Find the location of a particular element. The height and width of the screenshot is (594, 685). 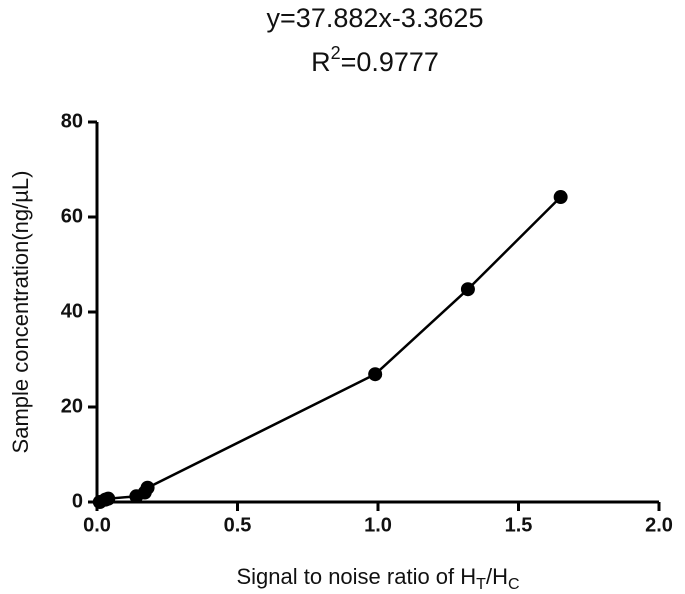

y-tick-label: 0 is located at coordinates (77, 501).